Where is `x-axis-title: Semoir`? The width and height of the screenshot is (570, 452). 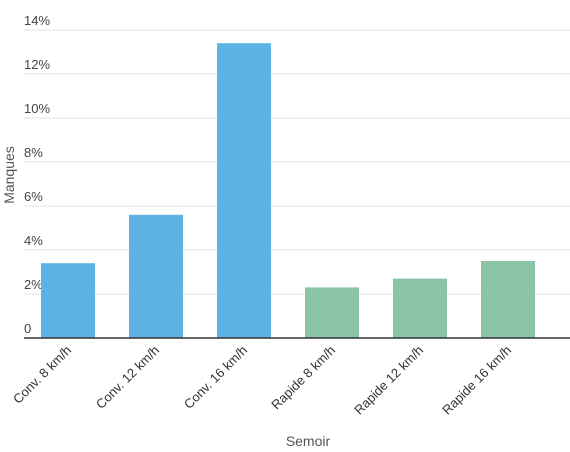 x-axis-title: Semoir is located at coordinates (308, 441).